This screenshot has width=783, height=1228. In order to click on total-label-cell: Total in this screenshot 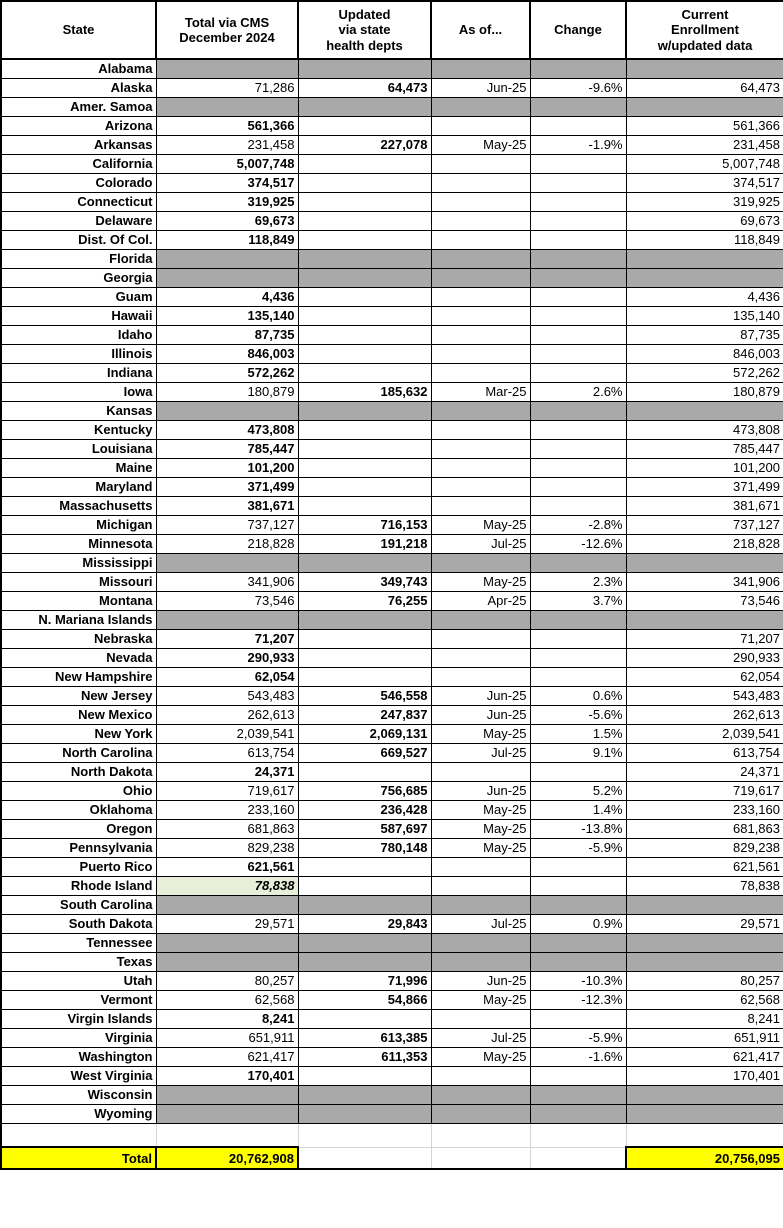, I will do `click(78, 1158)`.